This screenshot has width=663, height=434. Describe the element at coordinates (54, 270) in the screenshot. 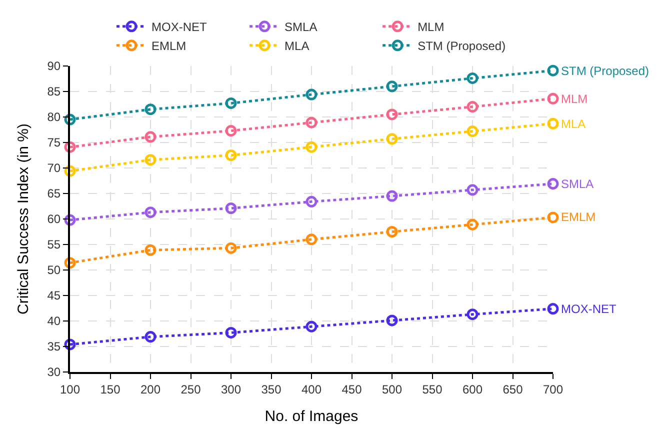

I see `y-tick-label: 50` at that location.